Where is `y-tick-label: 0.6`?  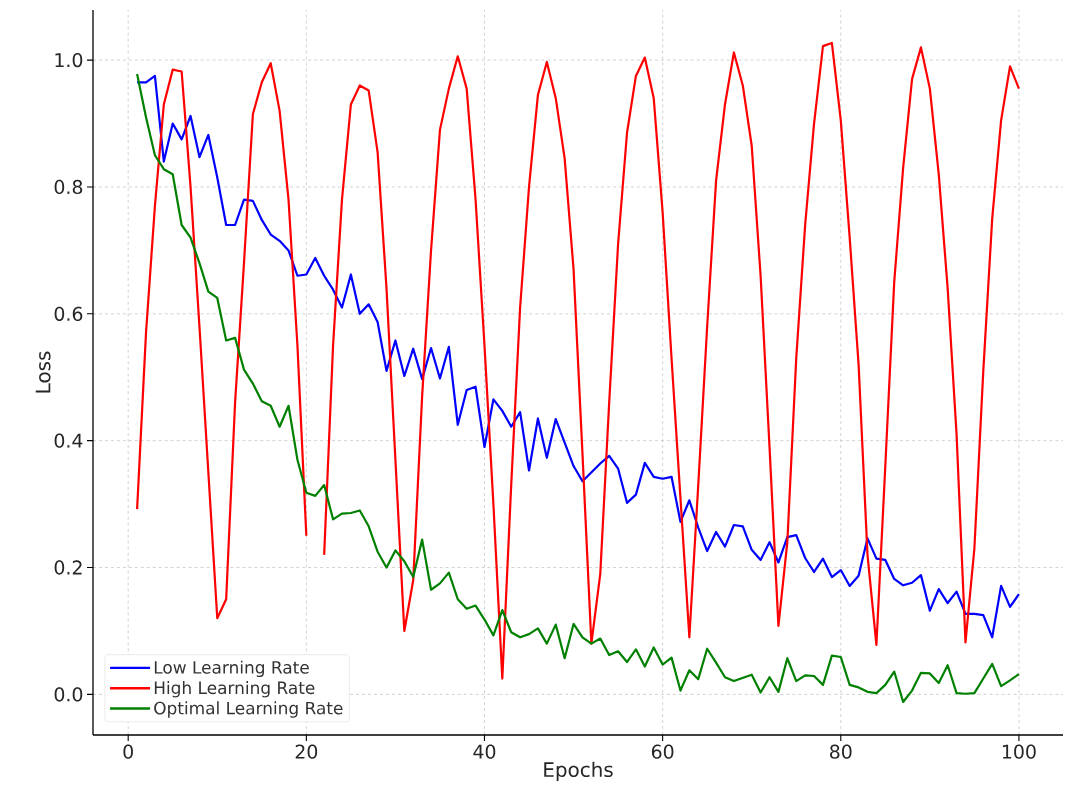
y-tick-label: 0.6 is located at coordinates (68, 313).